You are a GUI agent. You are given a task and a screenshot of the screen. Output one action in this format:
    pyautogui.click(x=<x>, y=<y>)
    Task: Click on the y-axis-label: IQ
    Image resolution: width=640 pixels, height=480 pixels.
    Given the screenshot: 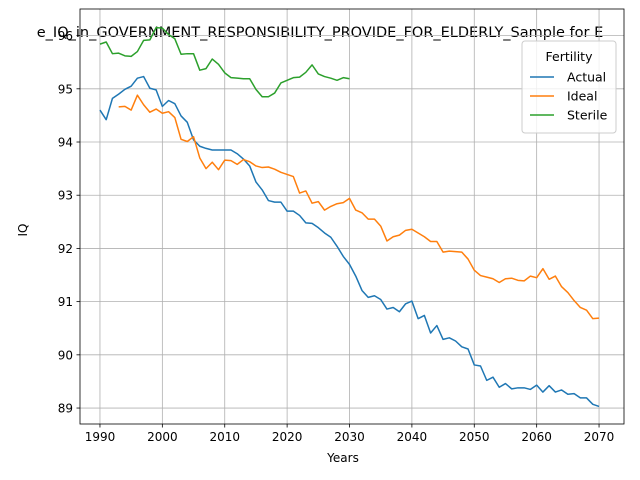 What is the action you would take?
    pyautogui.click(x=23, y=230)
    